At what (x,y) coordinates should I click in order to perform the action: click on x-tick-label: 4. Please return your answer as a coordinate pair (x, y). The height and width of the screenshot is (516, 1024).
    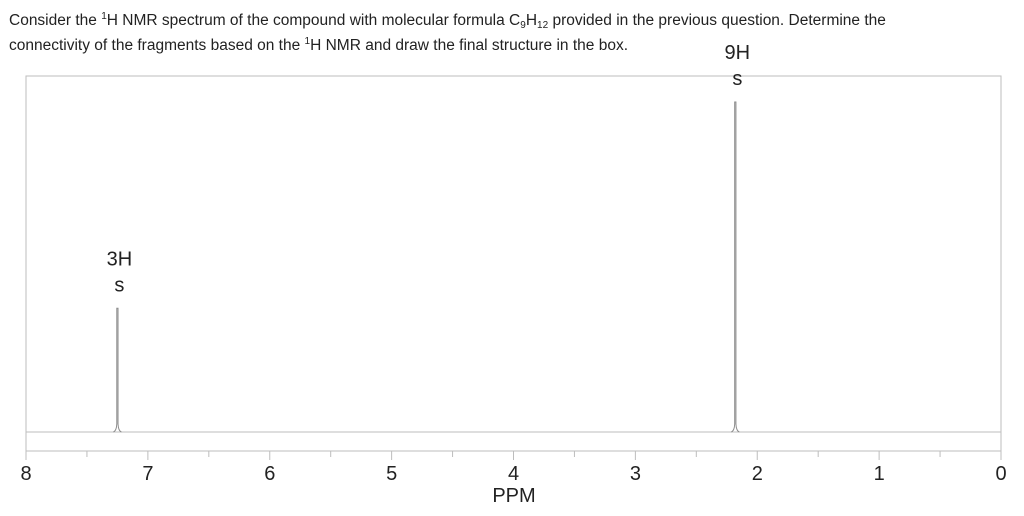
    Looking at the image, I should click on (513, 474).